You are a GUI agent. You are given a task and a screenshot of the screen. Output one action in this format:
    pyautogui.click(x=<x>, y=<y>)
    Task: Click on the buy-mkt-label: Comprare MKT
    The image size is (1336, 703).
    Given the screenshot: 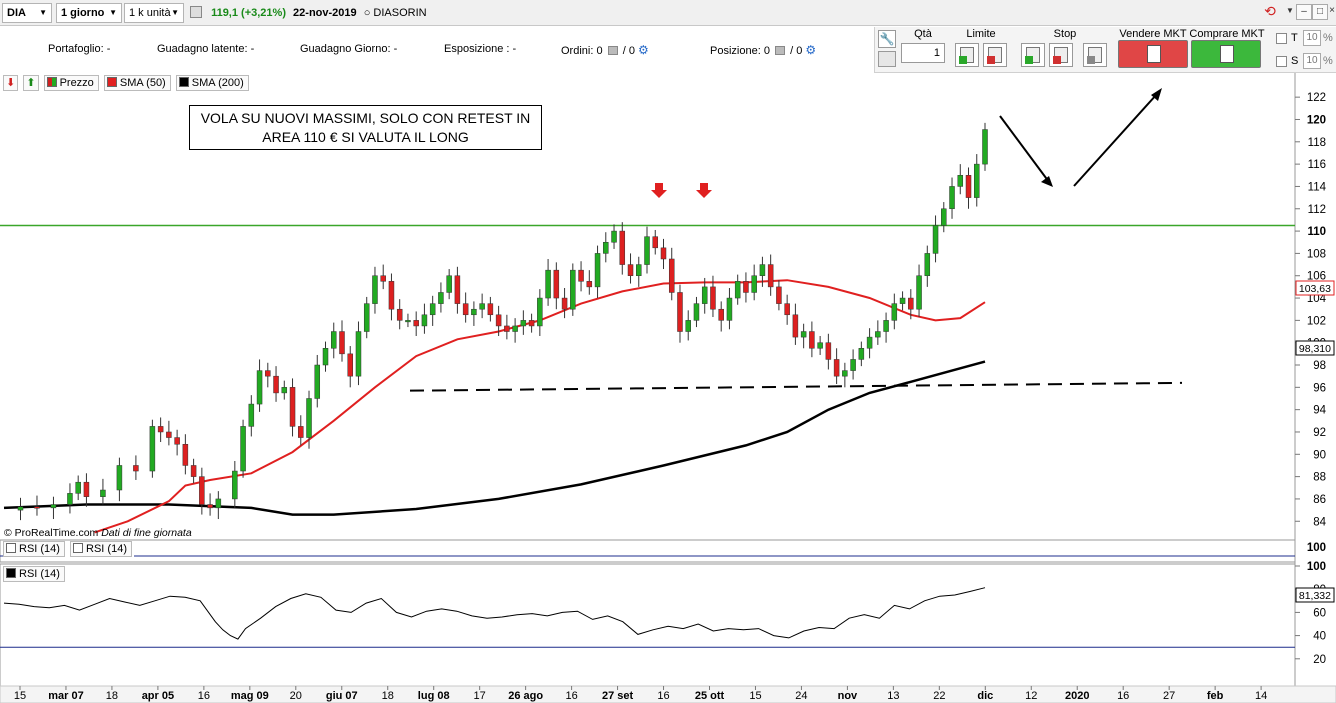 What is the action you would take?
    pyautogui.click(x=1227, y=34)
    